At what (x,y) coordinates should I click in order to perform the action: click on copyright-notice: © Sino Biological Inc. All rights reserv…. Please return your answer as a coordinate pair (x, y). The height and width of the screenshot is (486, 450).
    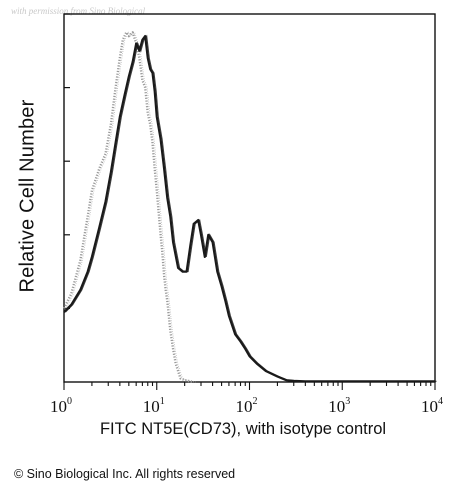
    Looking at the image, I should click on (125, 474).